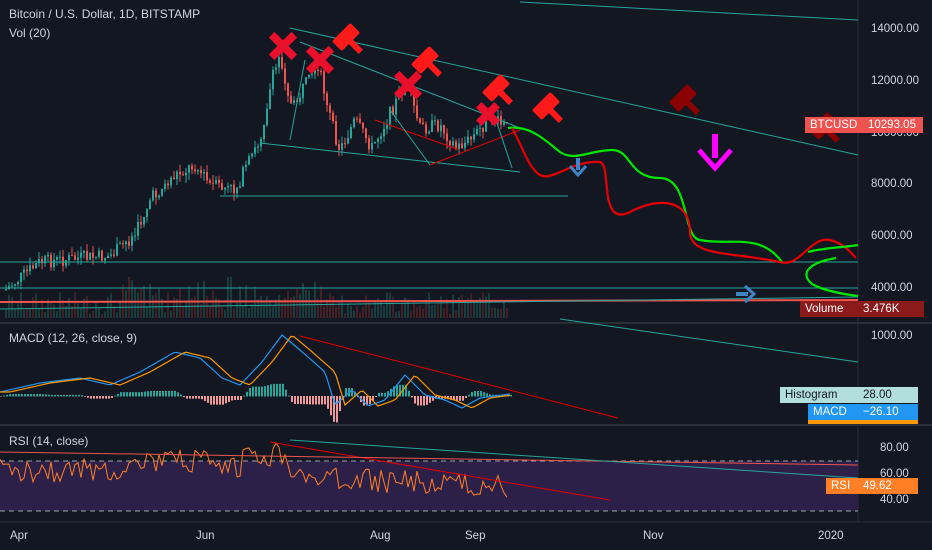  I want to click on rsi-band, so click(429, 486).